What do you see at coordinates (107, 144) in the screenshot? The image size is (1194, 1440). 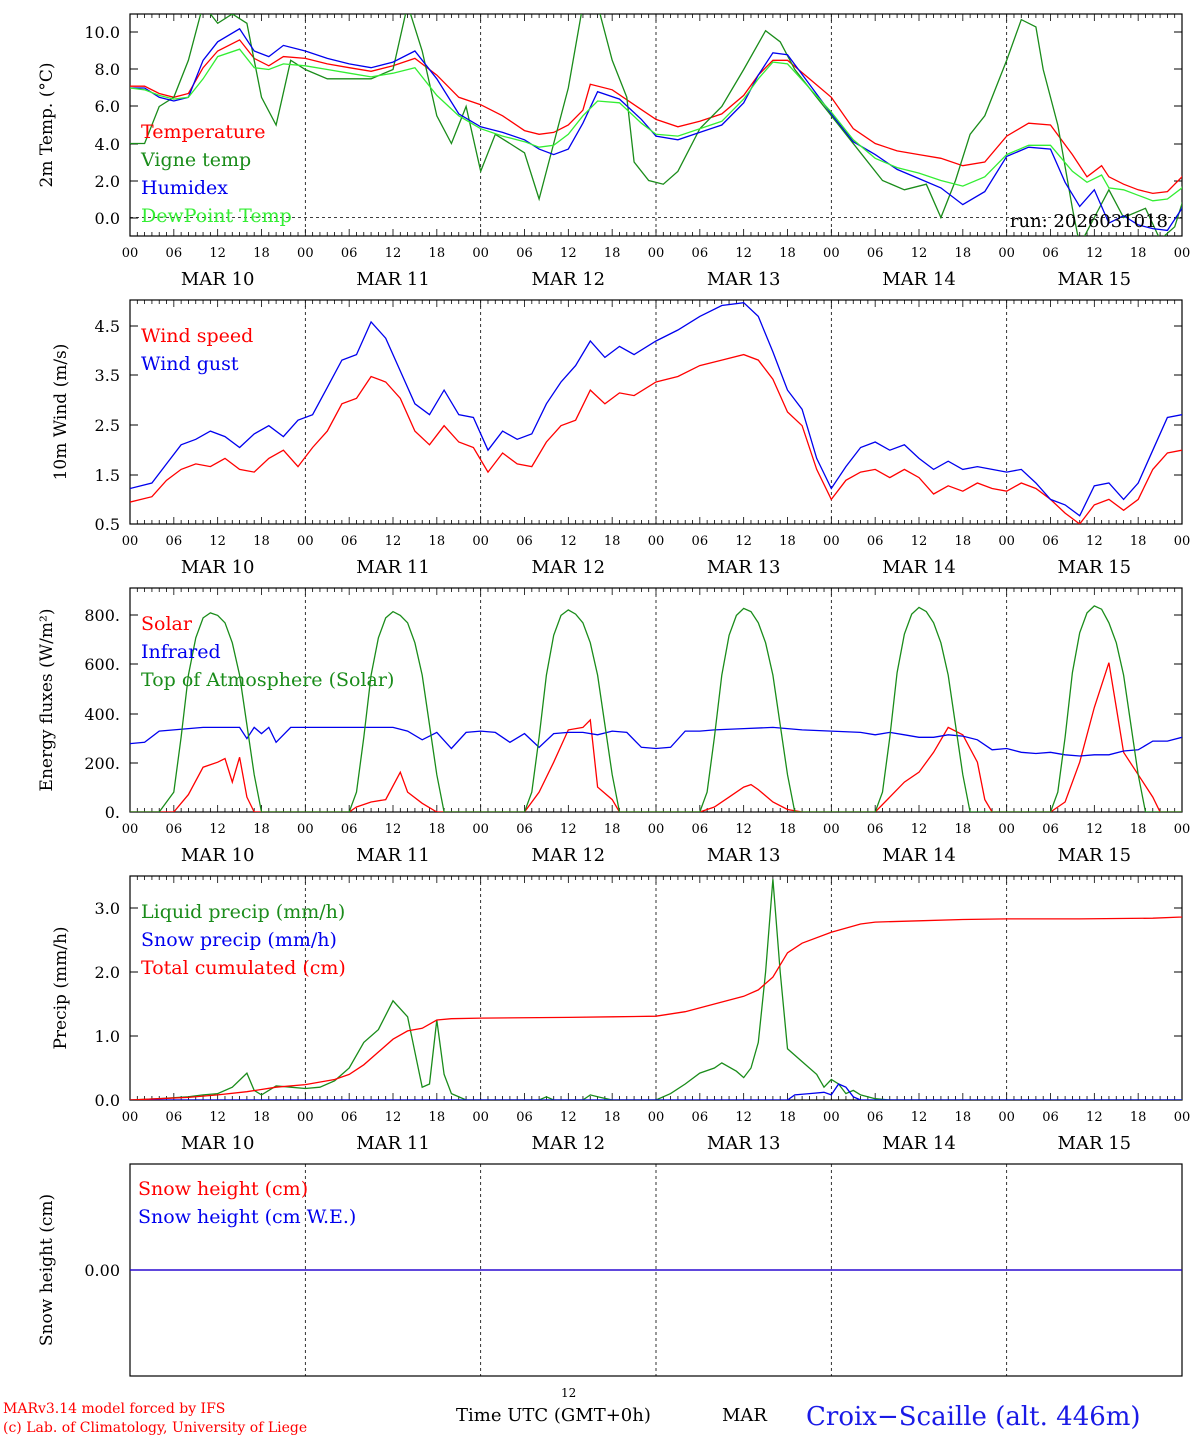 I see `y-tick-label: 4.0` at bounding box center [107, 144].